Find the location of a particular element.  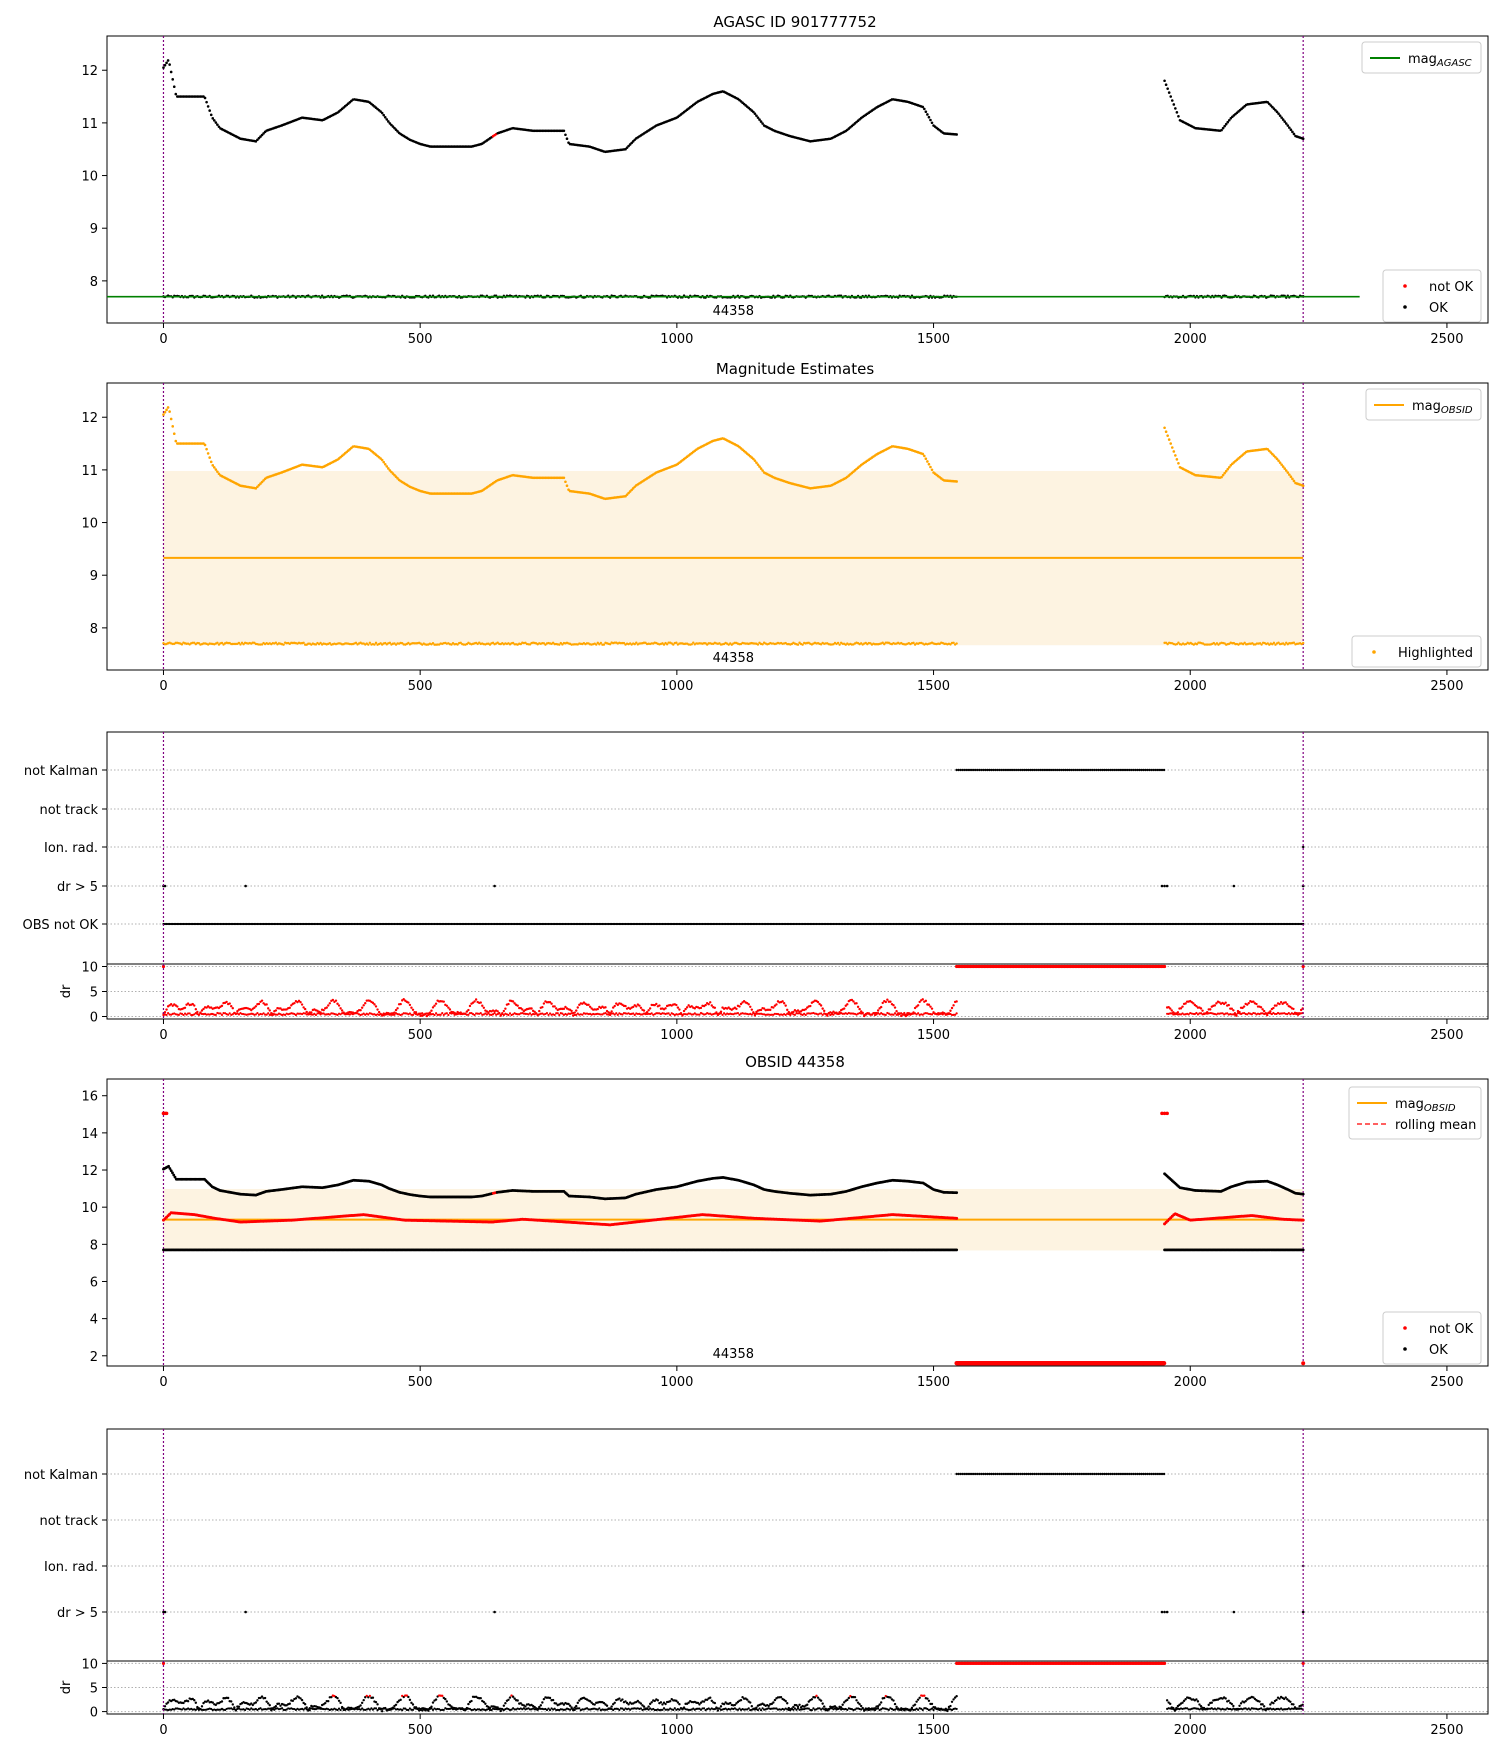

x-tick-label: 2500 is located at coordinates (1446, 1035).